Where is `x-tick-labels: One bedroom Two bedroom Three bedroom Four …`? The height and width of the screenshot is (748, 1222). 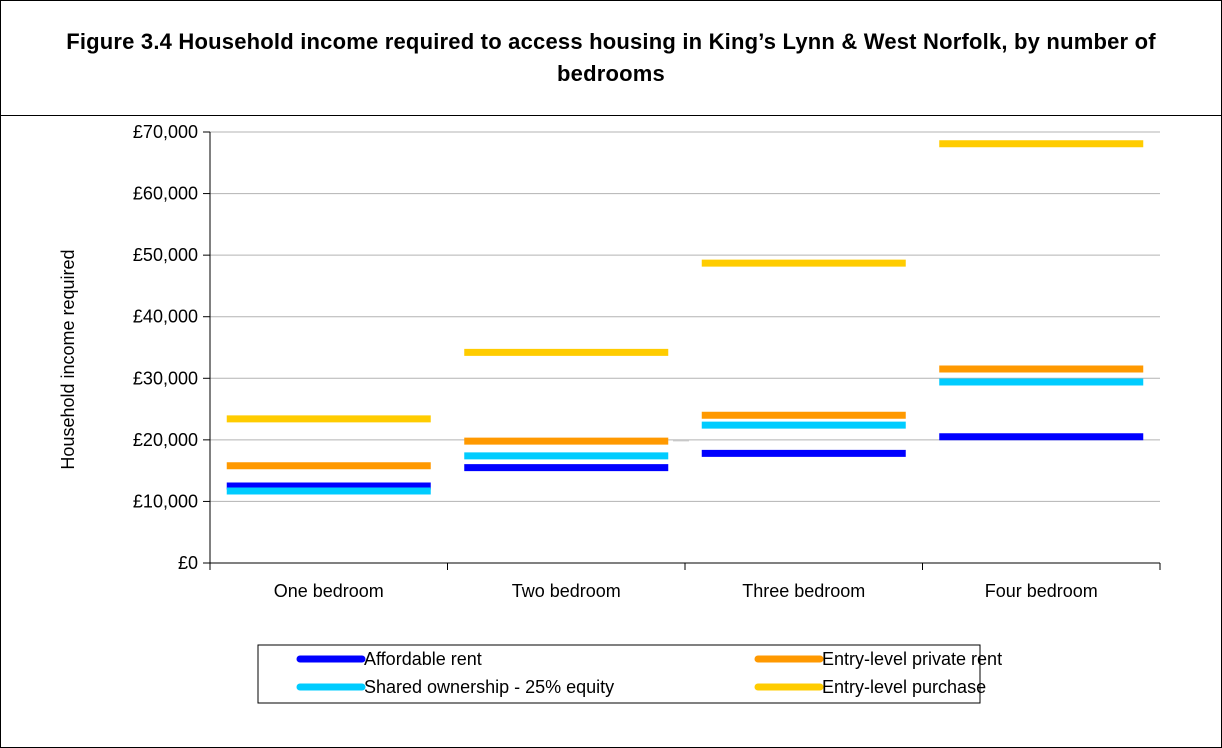
x-tick-labels: One bedroom Two bedroom Three bedroom Four … is located at coordinates (686, 591).